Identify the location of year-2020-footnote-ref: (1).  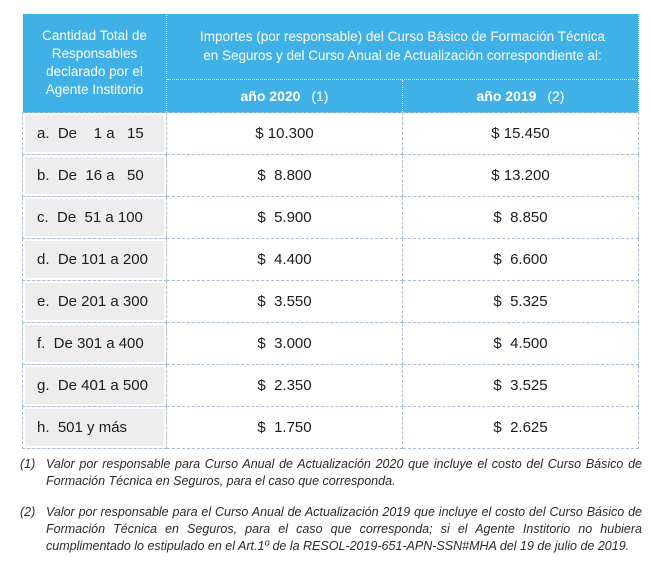
(320, 95).